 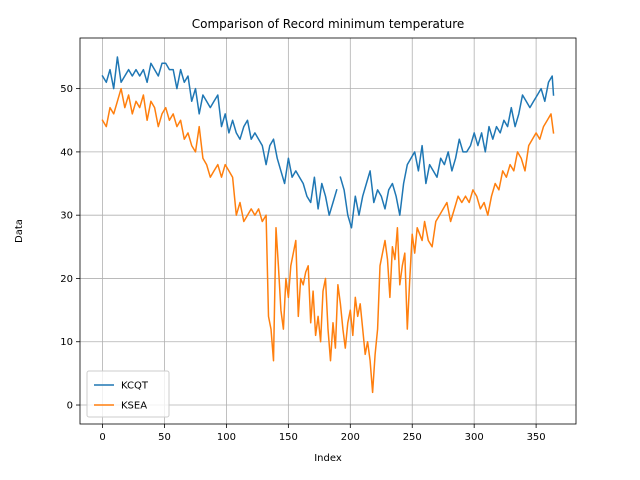 What do you see at coordinates (412, 437) in the screenshot?
I see `x-tick-label: 250` at bounding box center [412, 437].